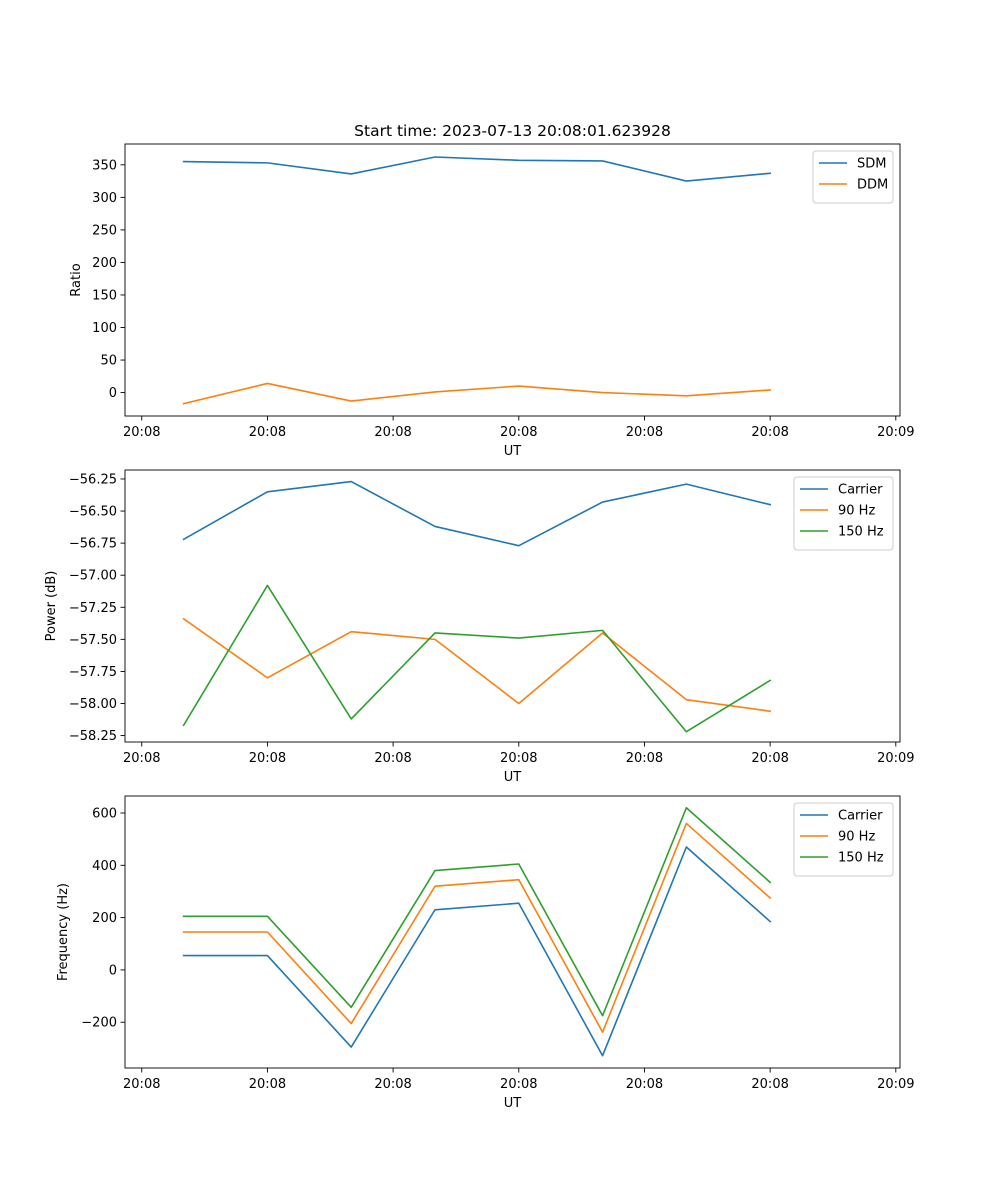  What do you see at coordinates (477, 911) in the screenshot?
I see `frequency-series-150-hz-line` at bounding box center [477, 911].